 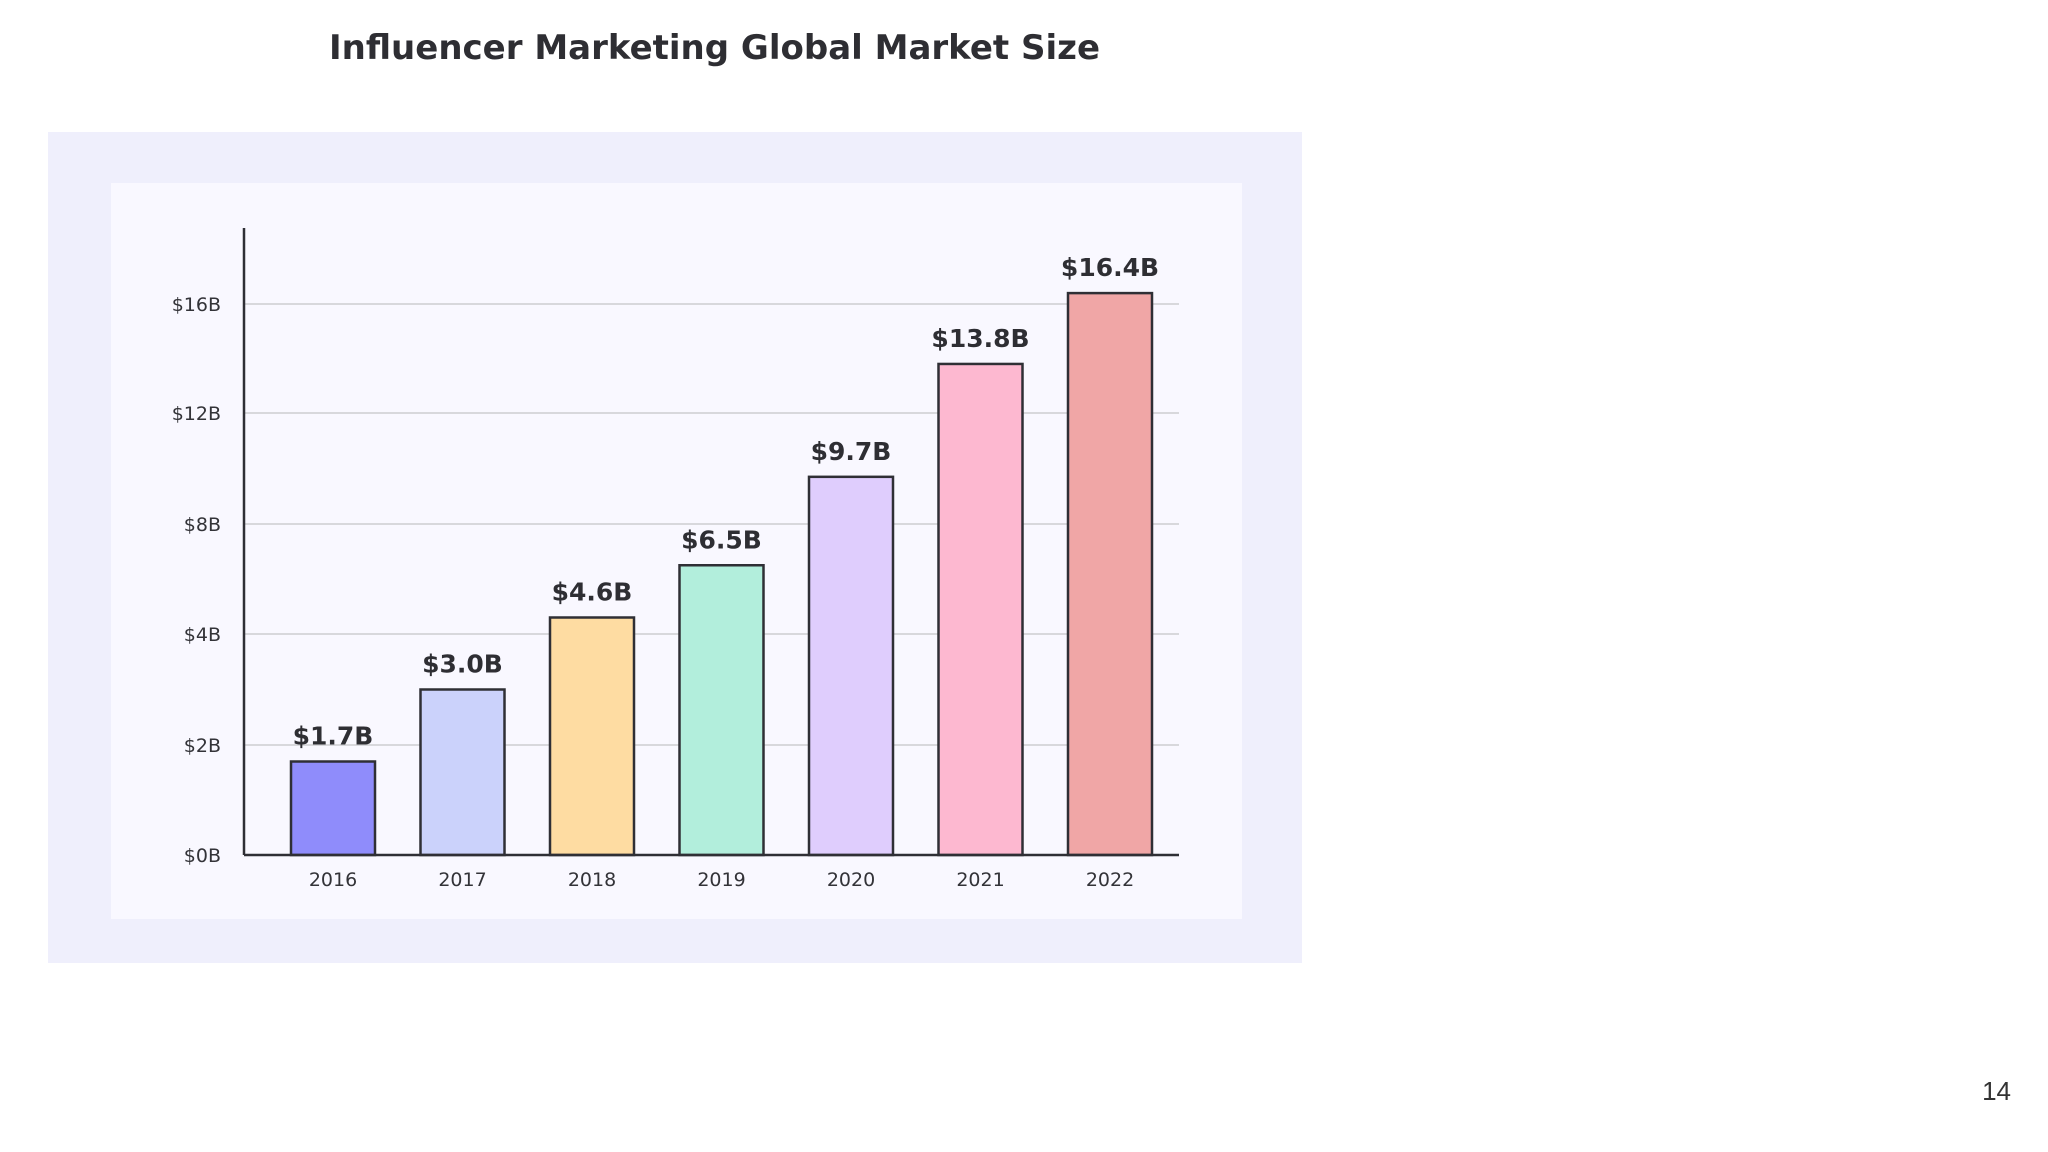 I want to click on bar-2019, so click(x=721, y=710).